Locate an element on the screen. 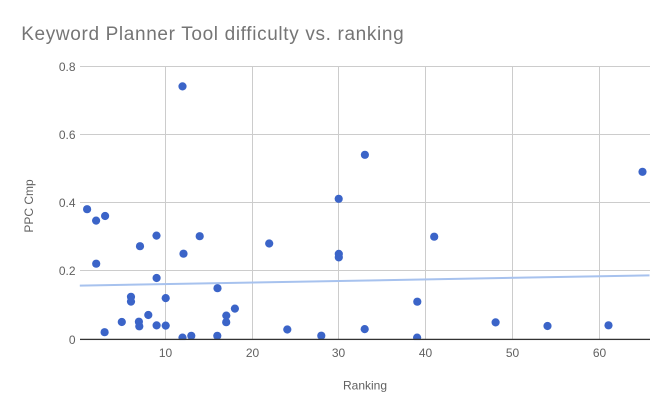 The height and width of the screenshot is (414, 670). svg-text: 10 is located at coordinates (166, 353).